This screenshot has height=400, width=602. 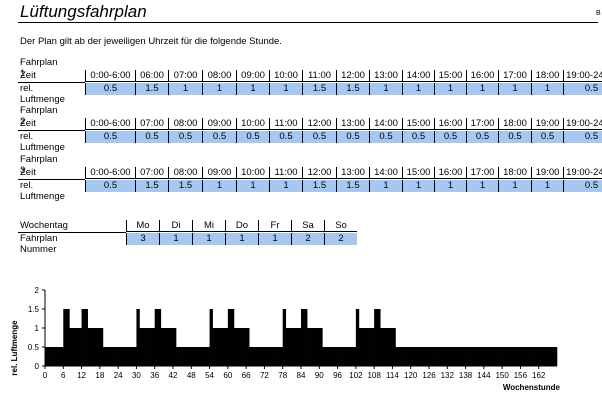 What do you see at coordinates (252, 173) in the screenshot?
I see `time-cell: 10:00` at bounding box center [252, 173].